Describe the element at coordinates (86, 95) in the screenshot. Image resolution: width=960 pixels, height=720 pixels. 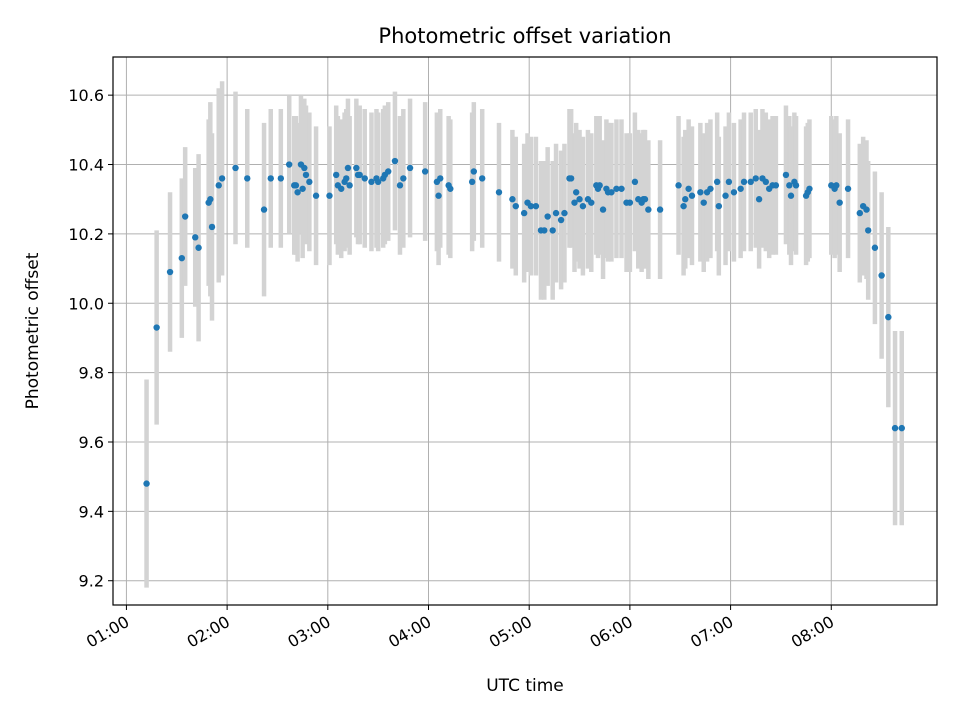
I see `y-tick-label: 10.6` at that location.